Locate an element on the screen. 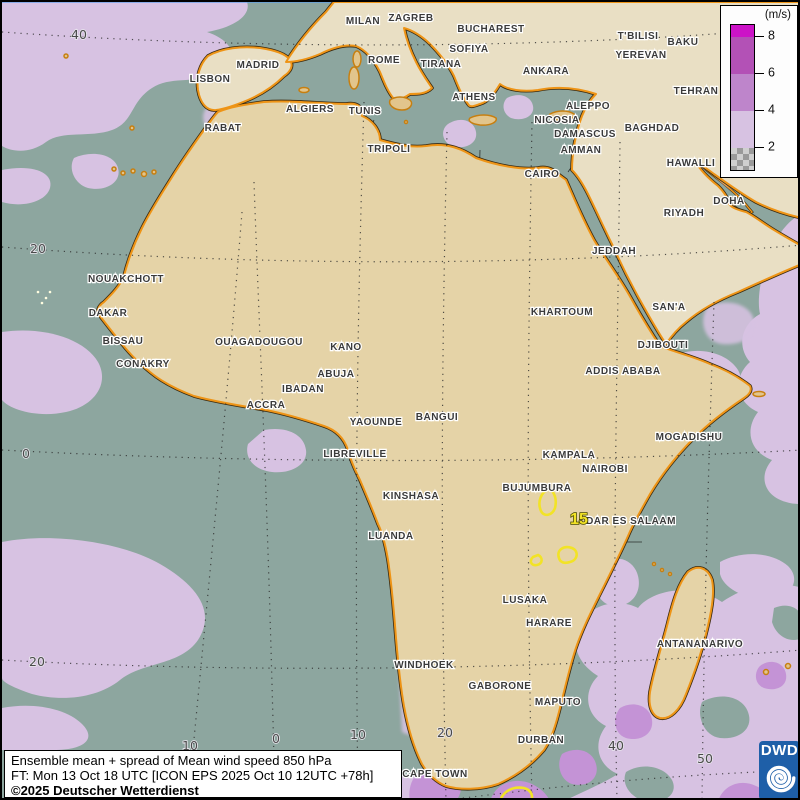  city-label-kampala: KAMPALA is located at coordinates (569, 455).